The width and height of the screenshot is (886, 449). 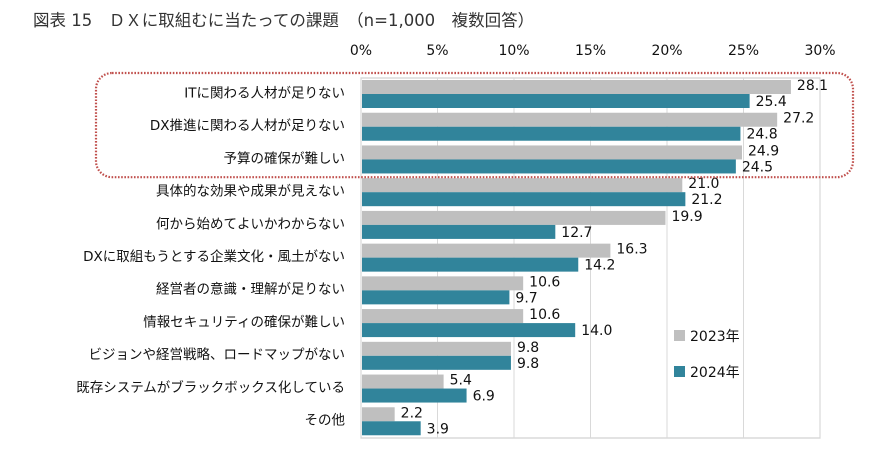 I want to click on data-label: 21.2, so click(x=706, y=200).